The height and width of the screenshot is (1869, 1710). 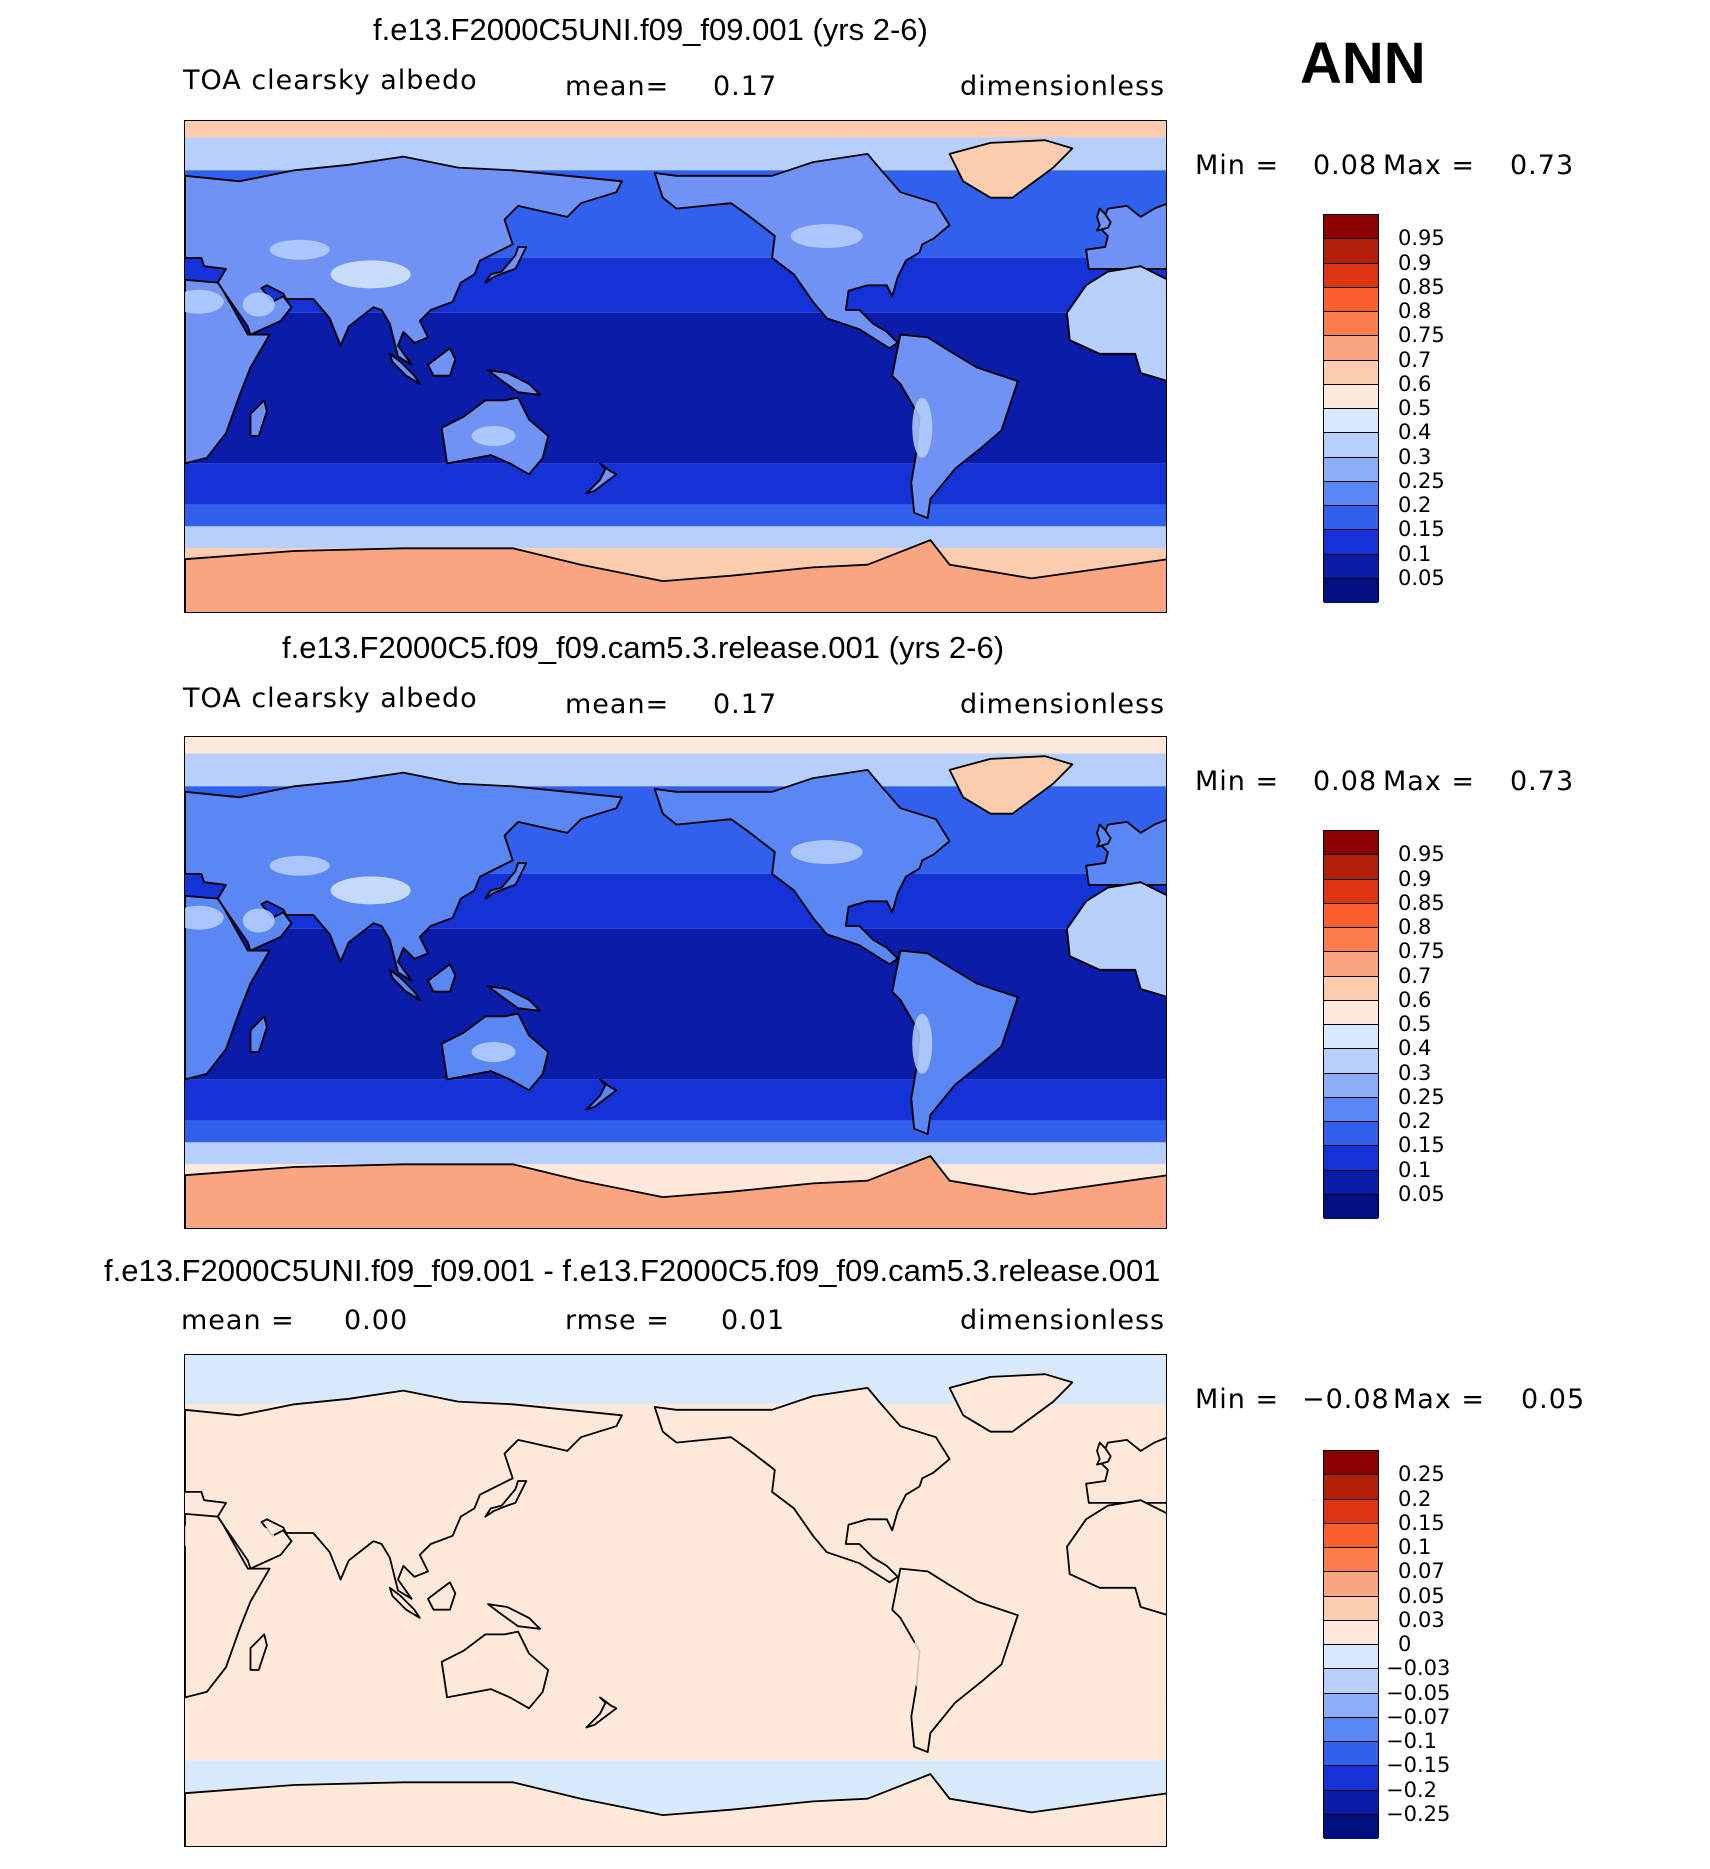 I want to click on south-ocean-band, so click(x=675, y=1718).